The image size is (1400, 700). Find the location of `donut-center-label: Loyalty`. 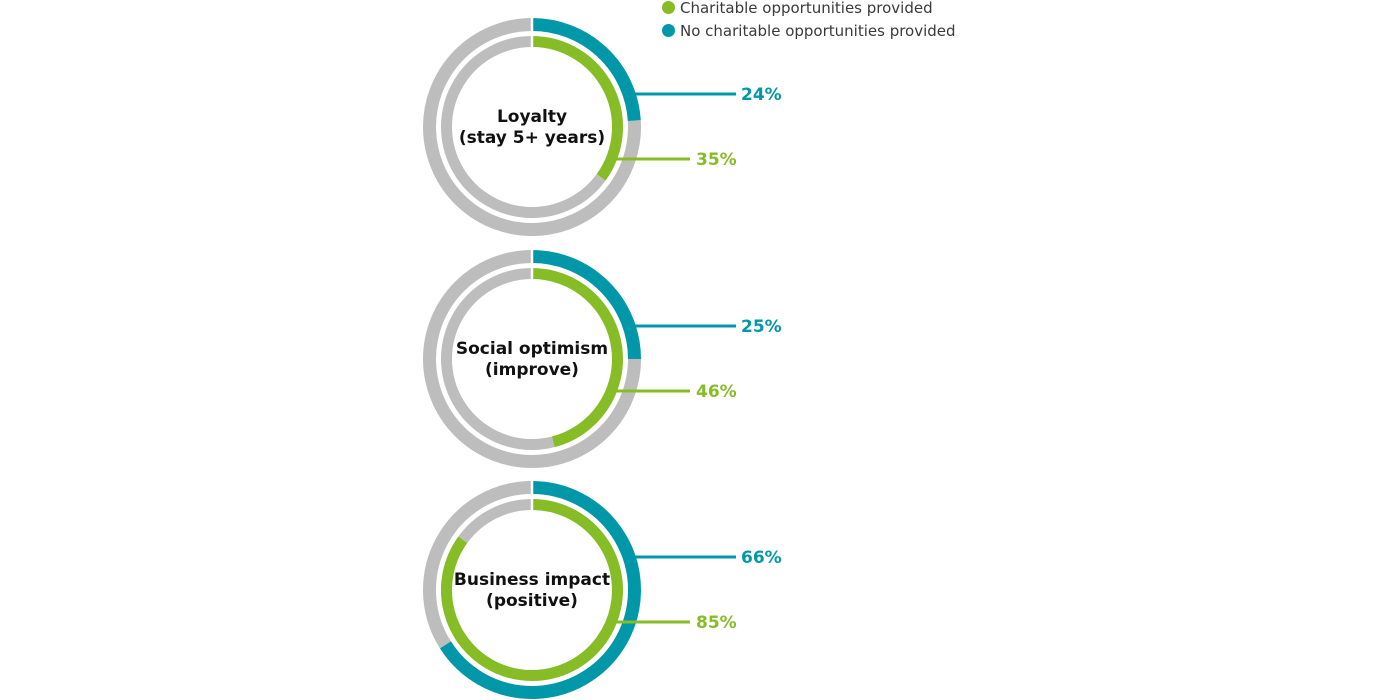

donut-center-label: Loyalty is located at coordinates (532, 117).